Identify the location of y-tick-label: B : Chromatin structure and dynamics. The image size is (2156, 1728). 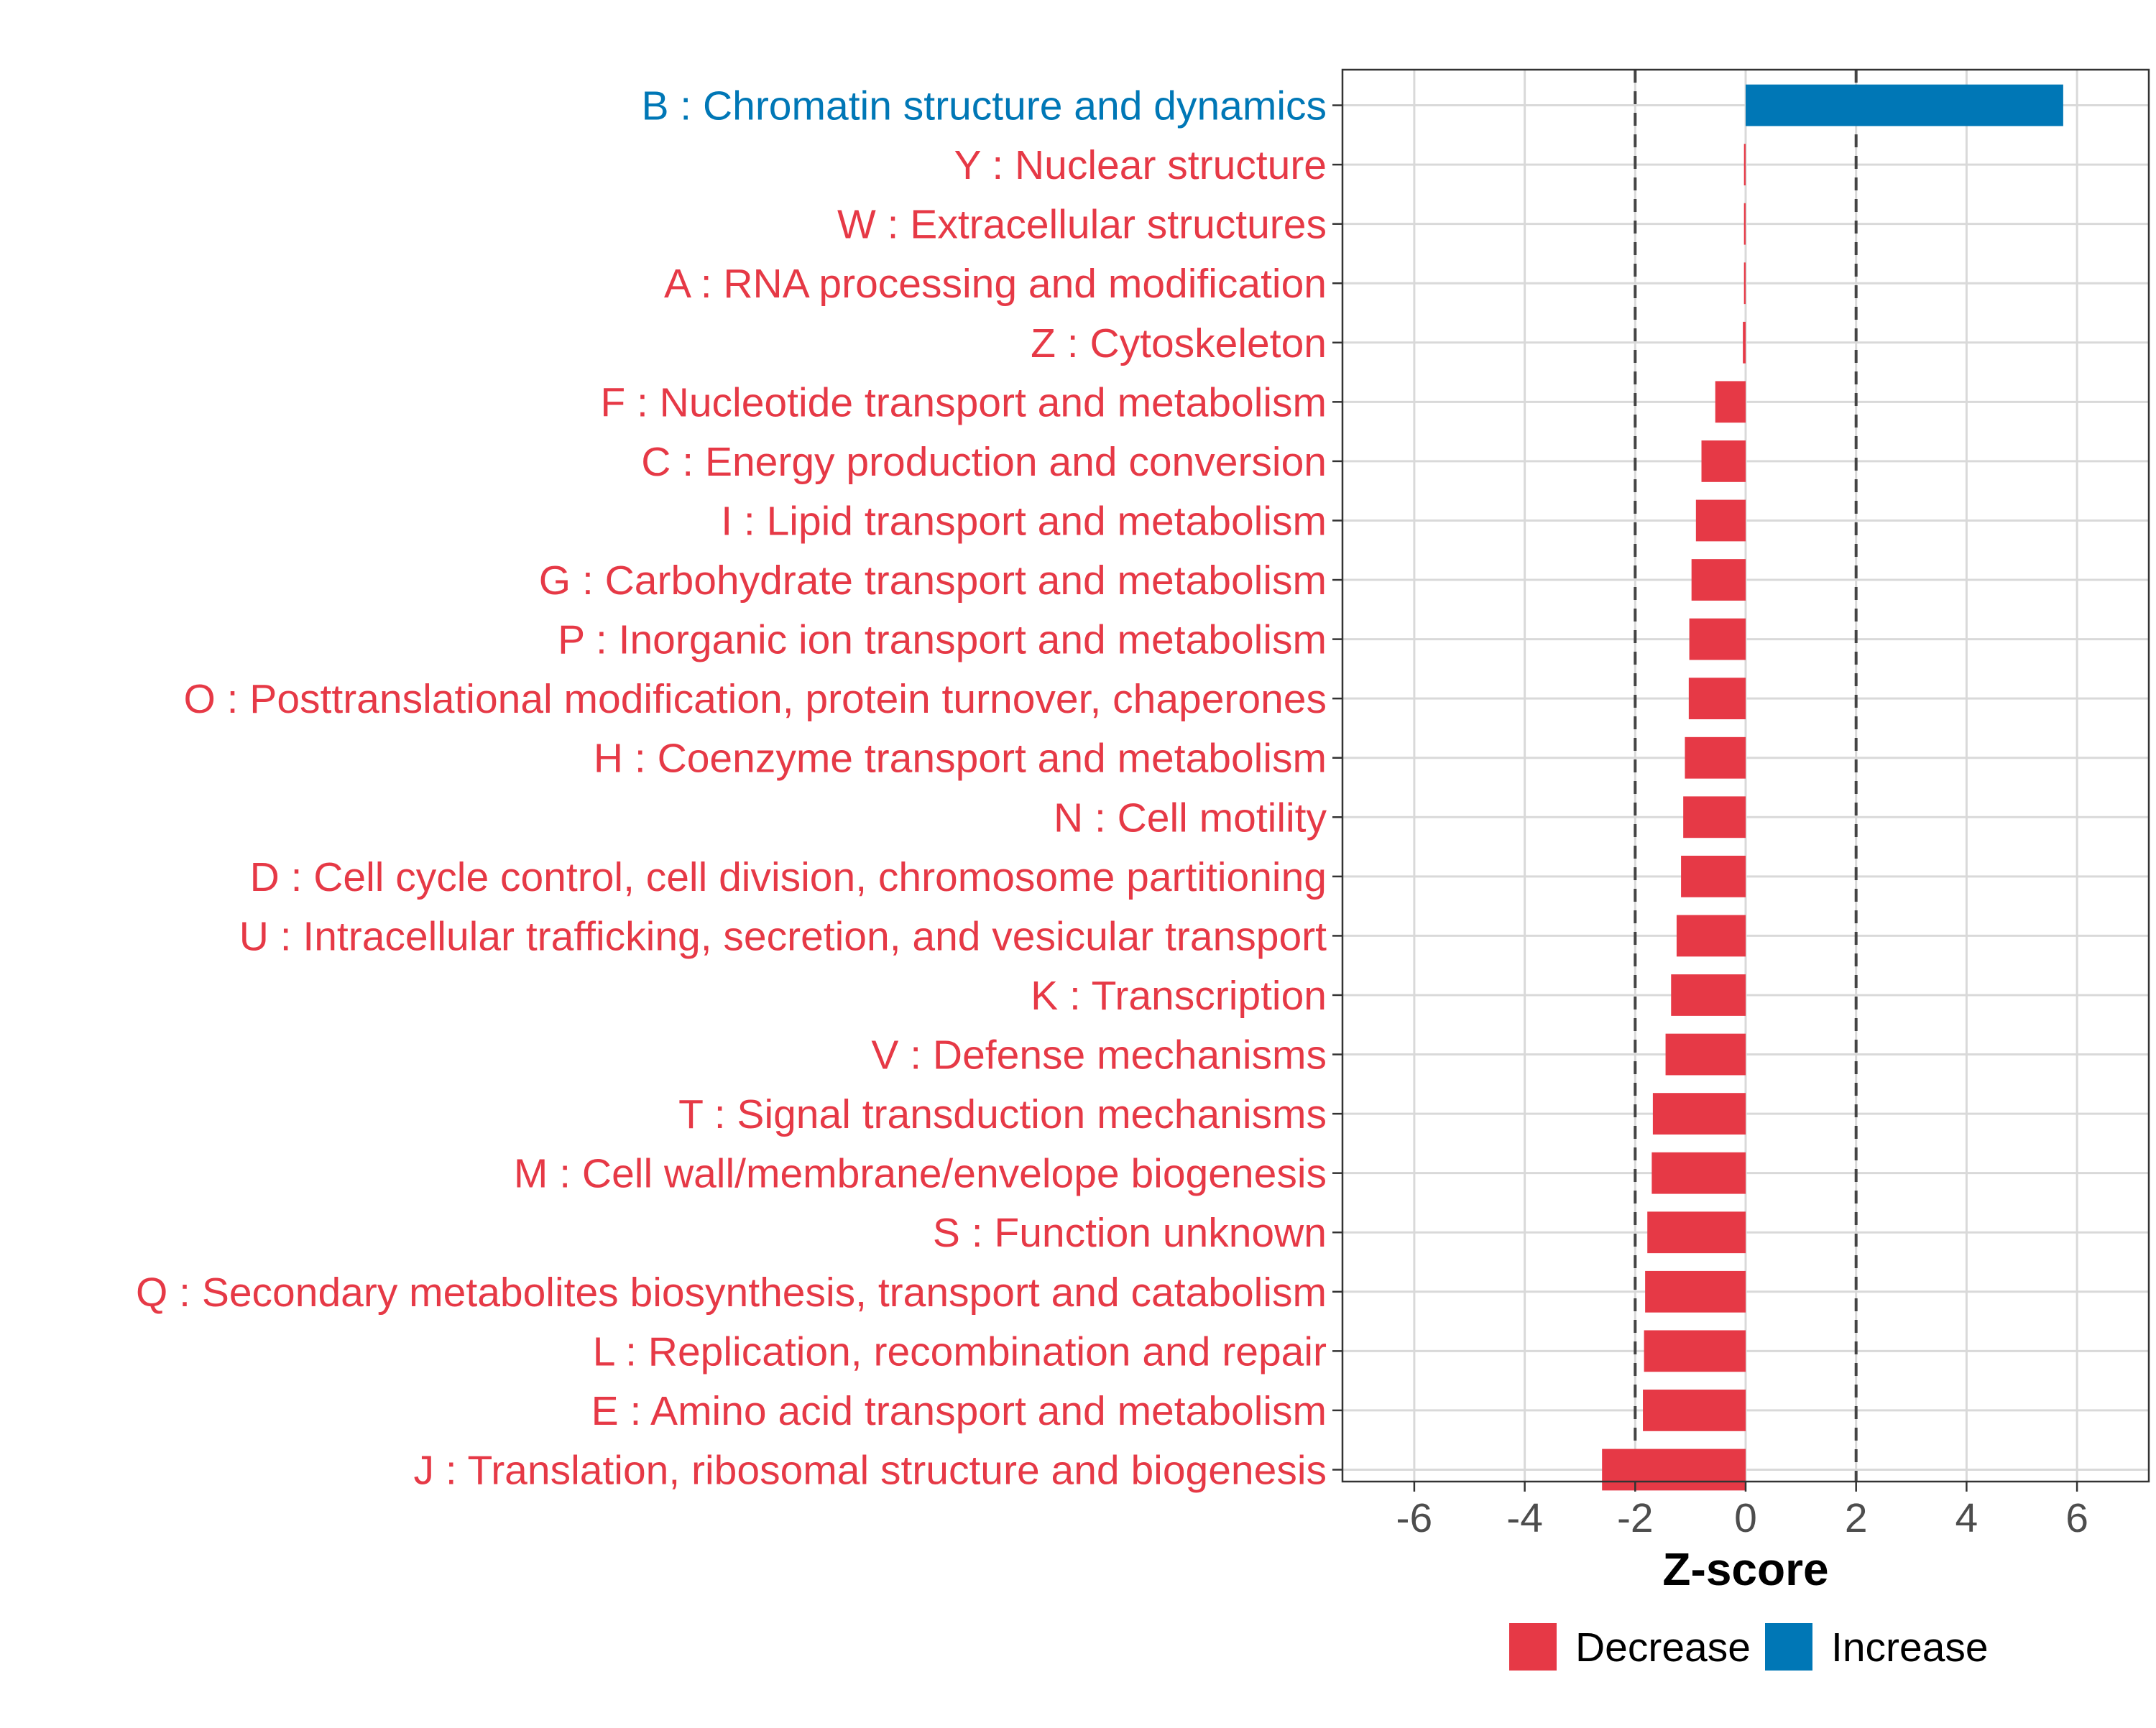
(984, 106).